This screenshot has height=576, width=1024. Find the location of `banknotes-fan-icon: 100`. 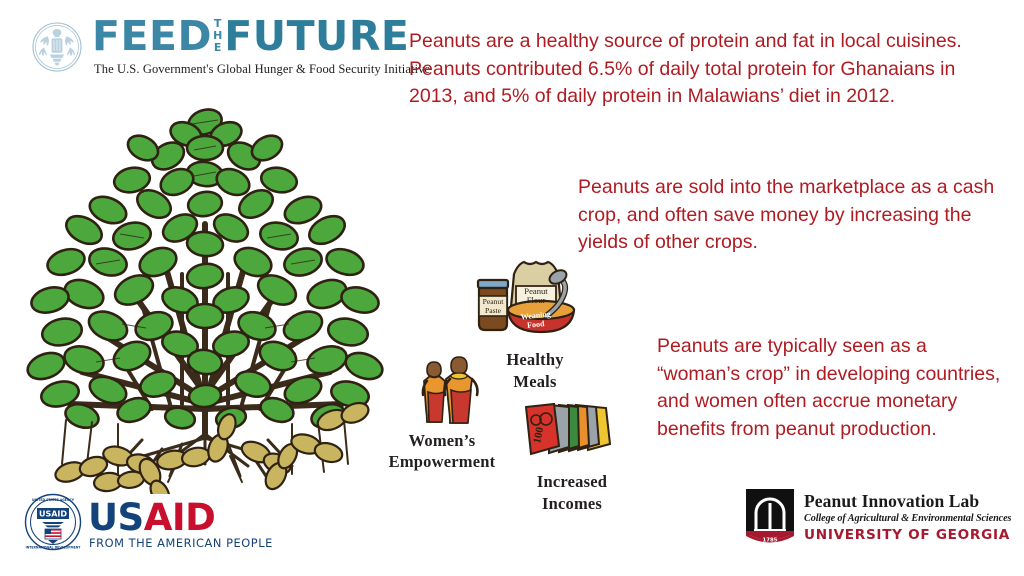

banknotes-fan-icon: 100 is located at coordinates (568, 429).